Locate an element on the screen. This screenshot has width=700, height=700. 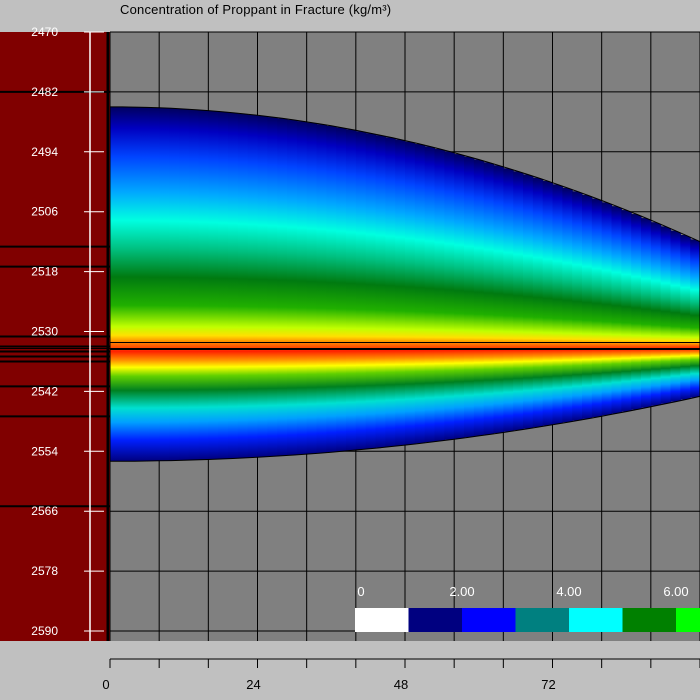
x-axis: 0 24 48 72 is located at coordinates (350, 670).